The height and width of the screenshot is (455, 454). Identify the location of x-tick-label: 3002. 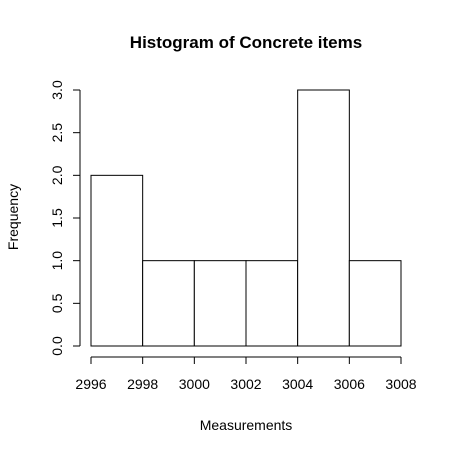
(245, 384).